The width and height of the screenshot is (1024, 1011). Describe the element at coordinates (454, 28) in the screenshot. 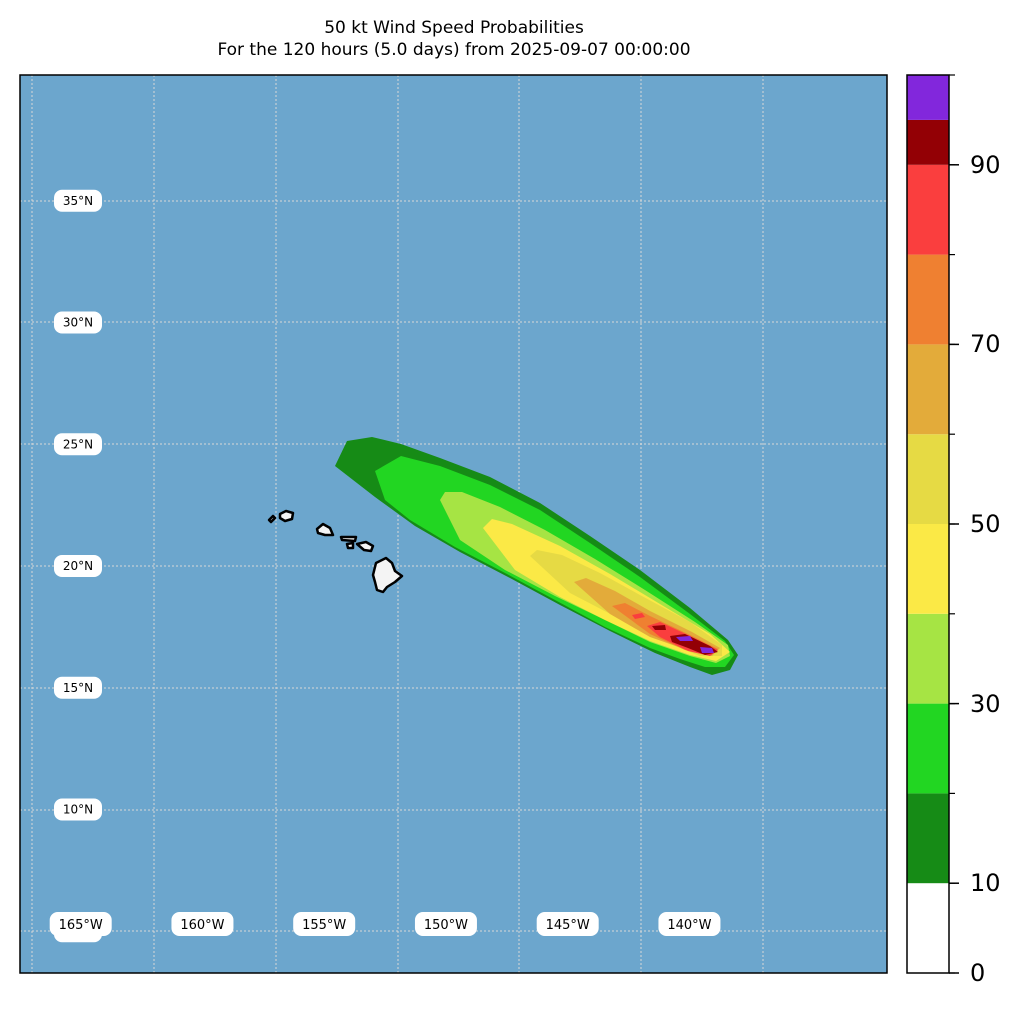

I see `map-title: 50 kt Wind Speed Probabilities` at that location.